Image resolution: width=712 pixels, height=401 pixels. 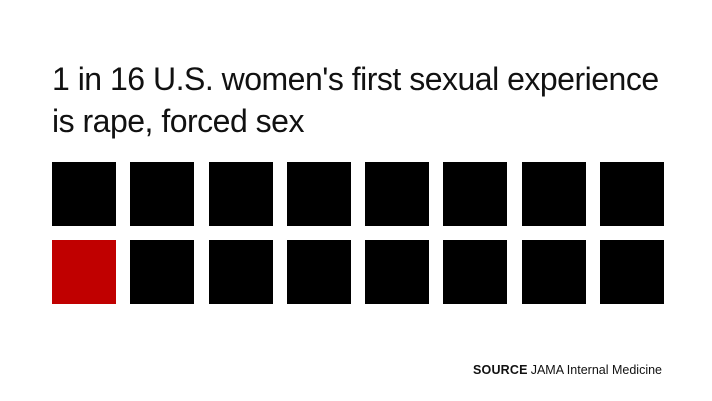 What do you see at coordinates (500, 370) in the screenshot?
I see `source-label: SOURCE` at bounding box center [500, 370].